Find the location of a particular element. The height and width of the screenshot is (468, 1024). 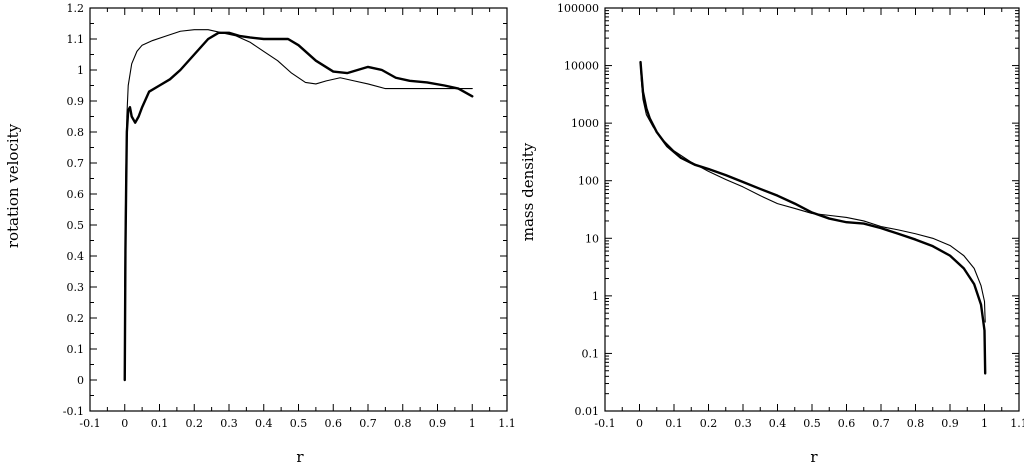

y-tick-label: 0.7 is located at coordinates (76, 163).